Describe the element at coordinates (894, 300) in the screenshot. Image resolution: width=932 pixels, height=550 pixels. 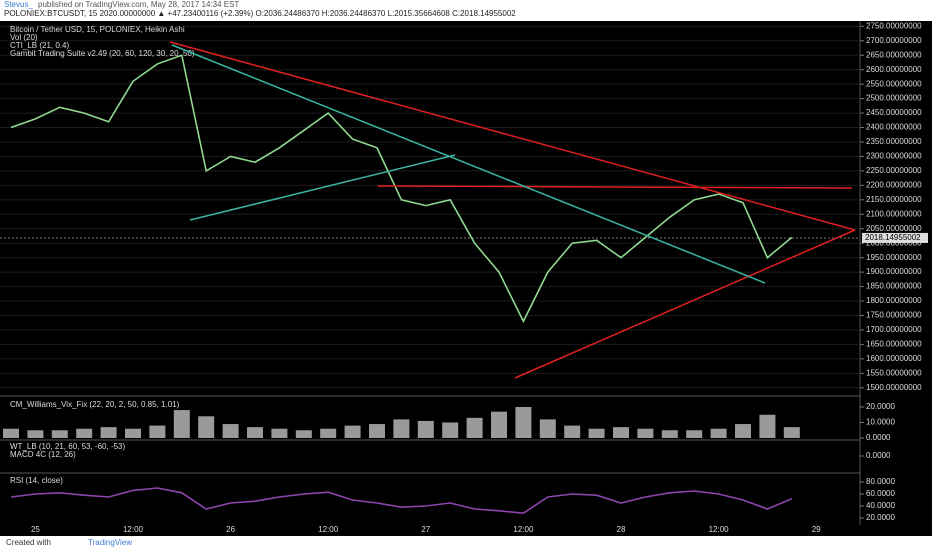
I see `y-tick-label: 1800.00000000` at that location.